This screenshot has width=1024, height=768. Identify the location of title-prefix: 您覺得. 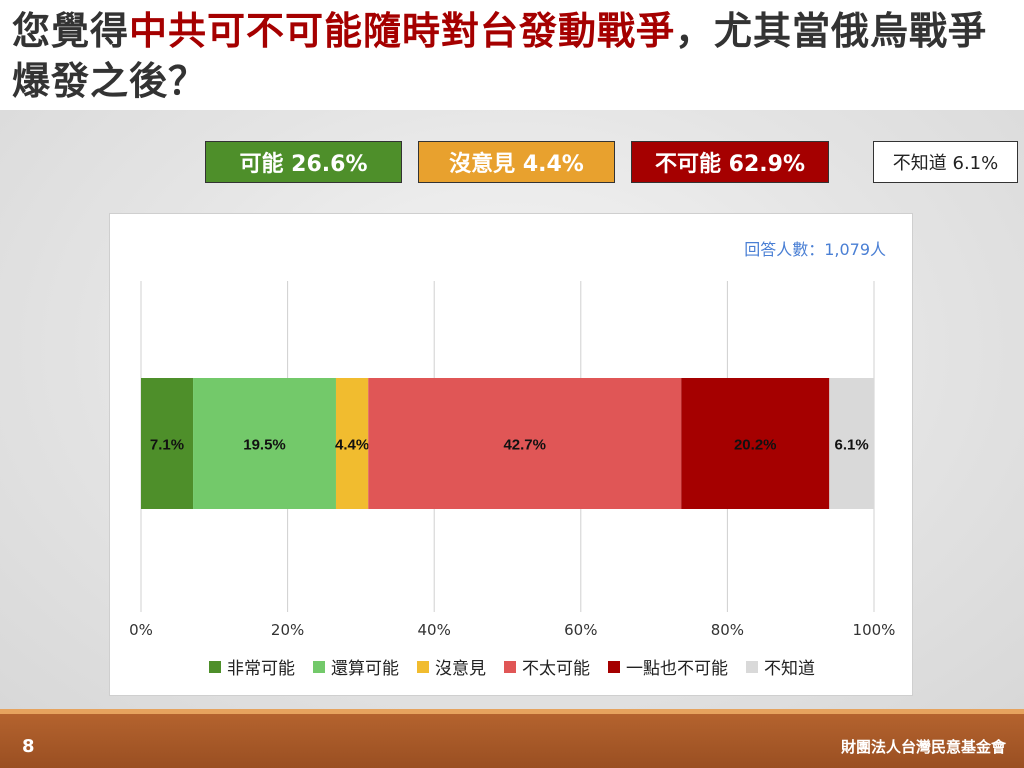
(71, 31).